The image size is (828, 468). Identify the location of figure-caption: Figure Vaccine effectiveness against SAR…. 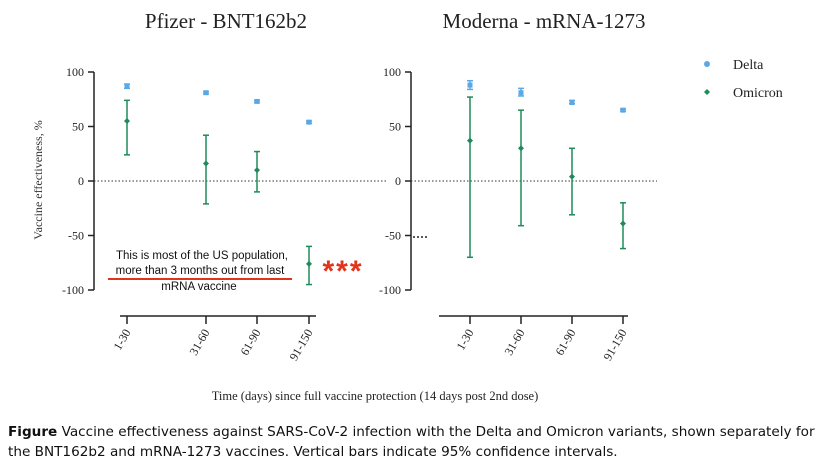
(414, 442).